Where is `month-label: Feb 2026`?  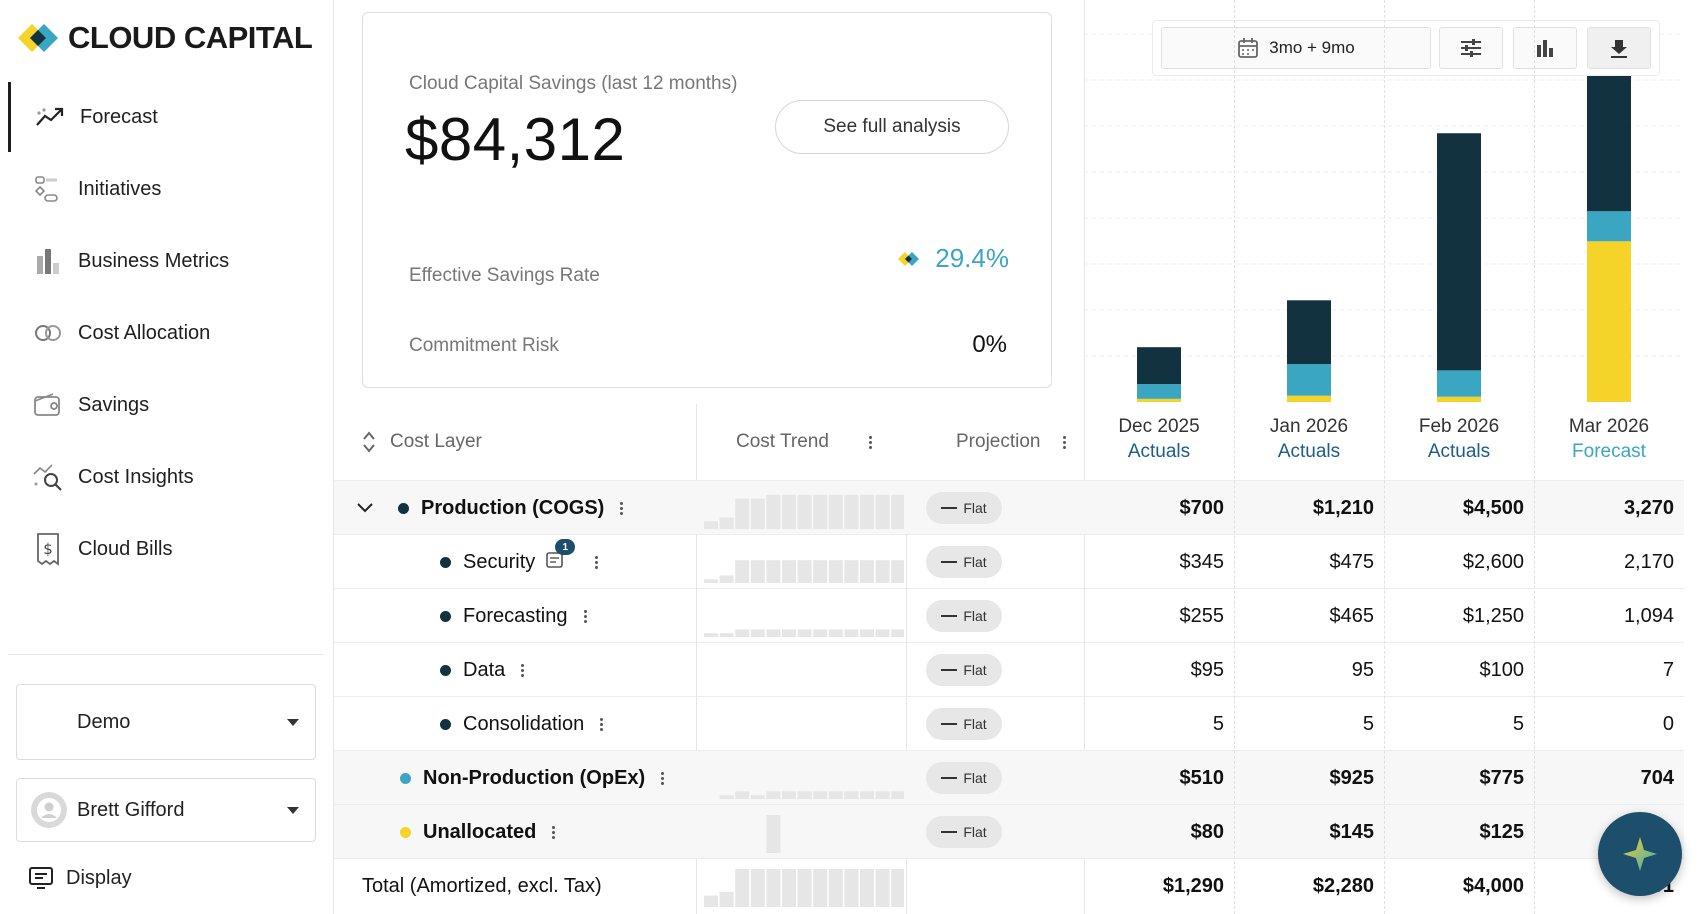 month-label: Feb 2026 is located at coordinates (1459, 426).